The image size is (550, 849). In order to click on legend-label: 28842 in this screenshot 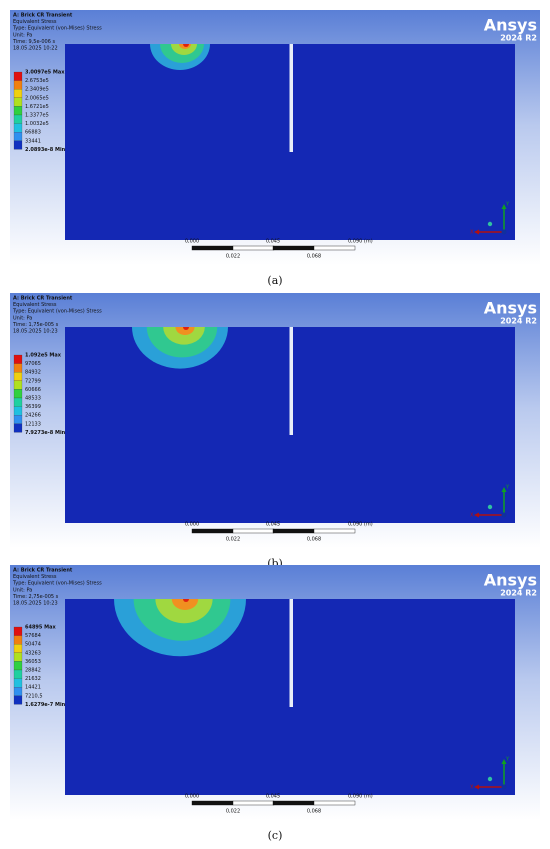, I will do `click(33, 671)`.